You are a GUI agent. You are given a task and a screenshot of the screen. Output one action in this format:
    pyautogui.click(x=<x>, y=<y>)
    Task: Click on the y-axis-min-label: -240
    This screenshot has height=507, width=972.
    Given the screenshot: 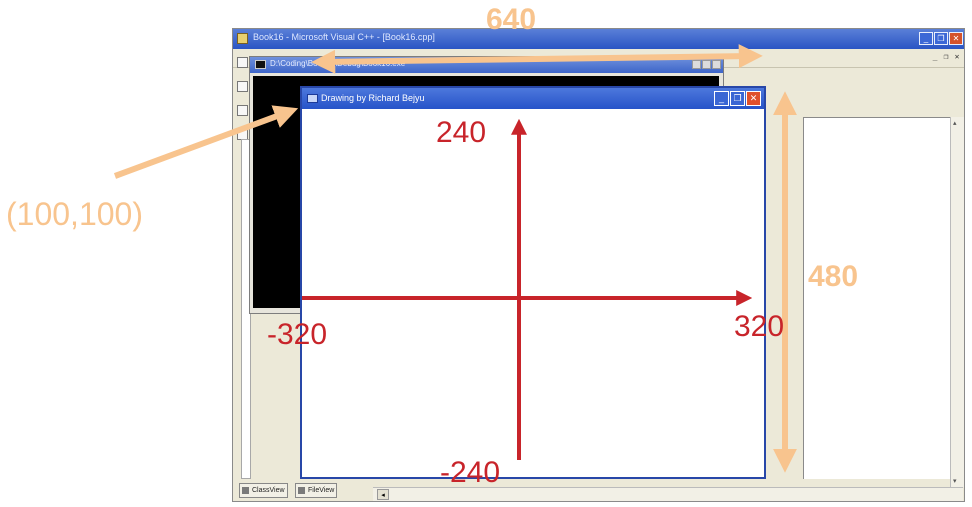 What is the action you would take?
    pyautogui.click(x=470, y=472)
    